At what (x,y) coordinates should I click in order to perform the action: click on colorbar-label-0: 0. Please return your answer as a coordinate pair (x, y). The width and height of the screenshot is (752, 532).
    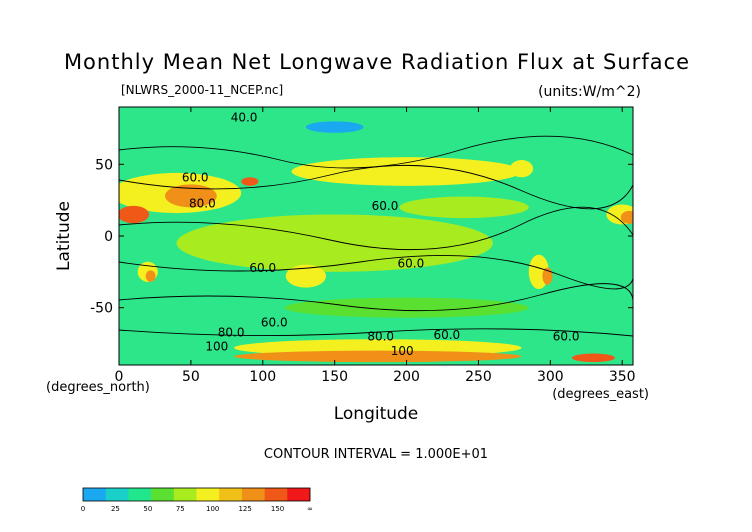
    Looking at the image, I should click on (83, 509).